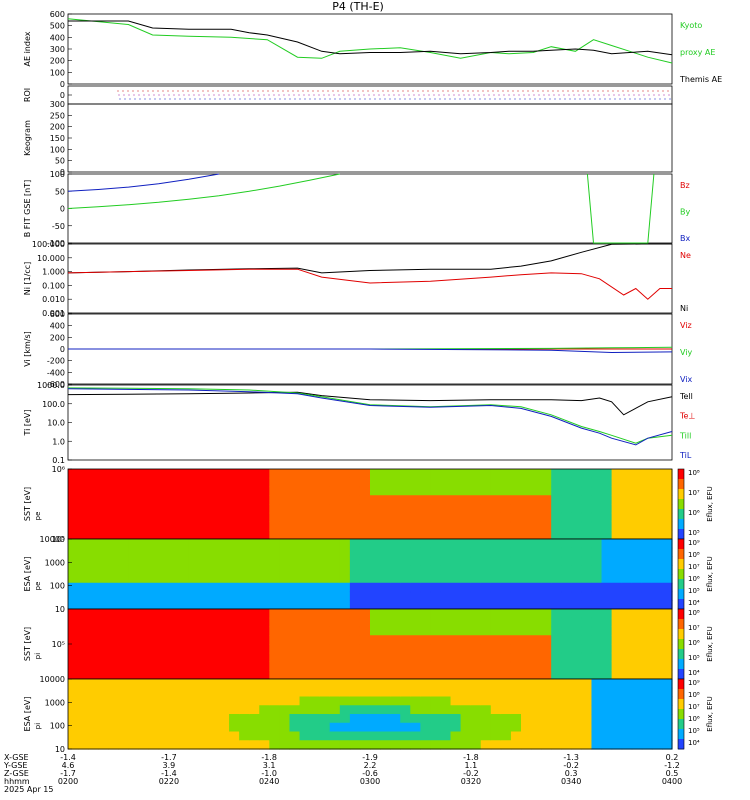 Image resolution: width=750 pixels, height=800 pixels. Describe the element at coordinates (685, 238) in the screenshot. I see `legend-entry: Bx` at that location.